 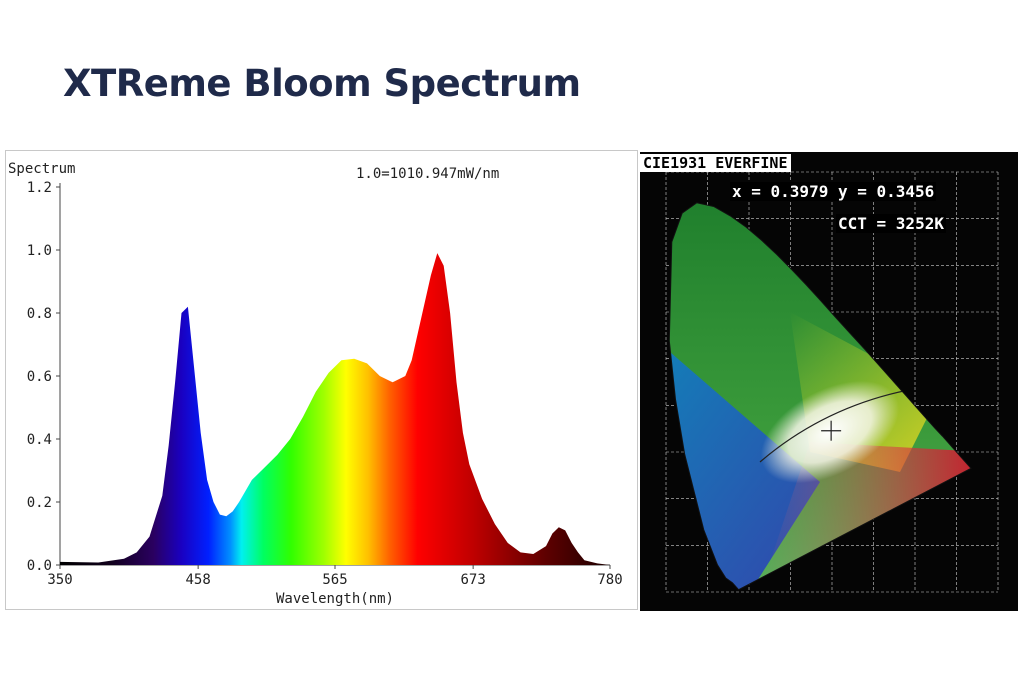 I want to click on x-tick-label: 458, so click(x=197, y=580).